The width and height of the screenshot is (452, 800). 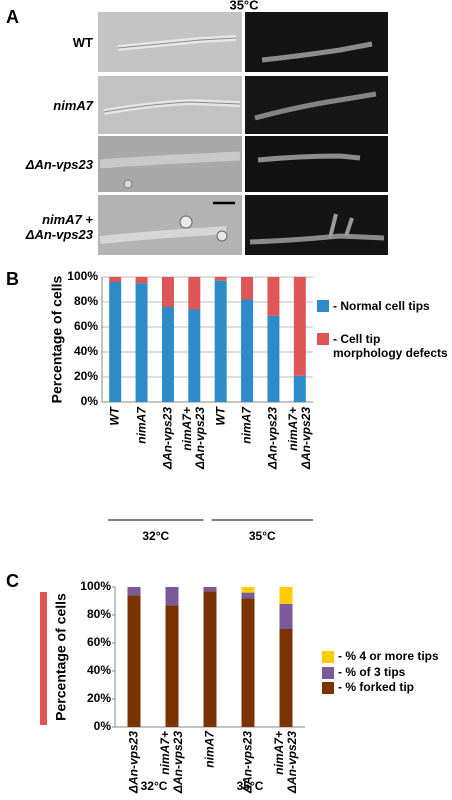 What do you see at coordinates (12, 279) in the screenshot?
I see `panel-label: B` at bounding box center [12, 279].